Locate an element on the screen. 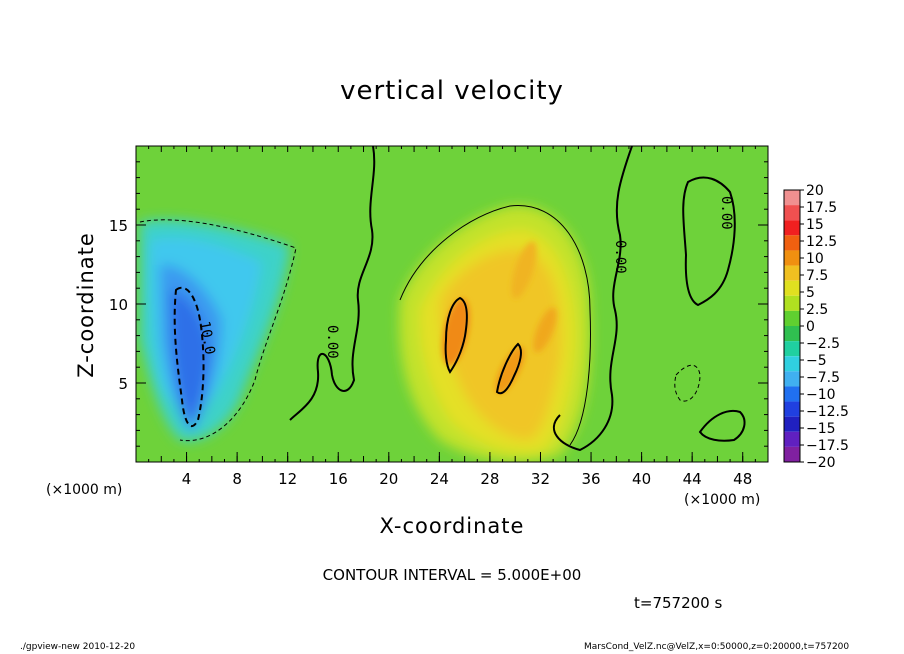 The height and width of the screenshot is (654, 904). colorbar-label: 7.5 is located at coordinates (817, 276).